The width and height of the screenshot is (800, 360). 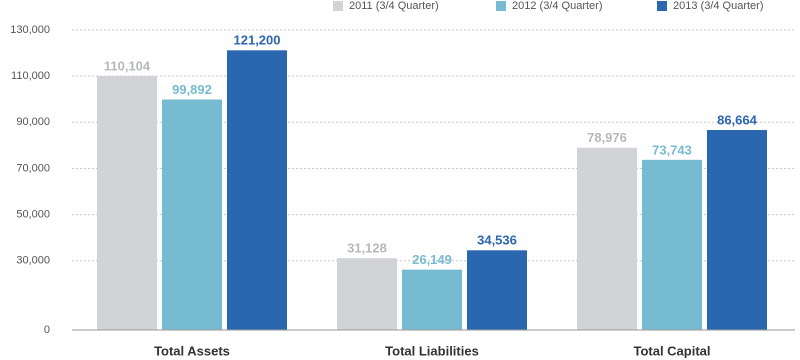 What do you see at coordinates (33, 168) in the screenshot?
I see `y-tick-label: 70,000` at bounding box center [33, 168].